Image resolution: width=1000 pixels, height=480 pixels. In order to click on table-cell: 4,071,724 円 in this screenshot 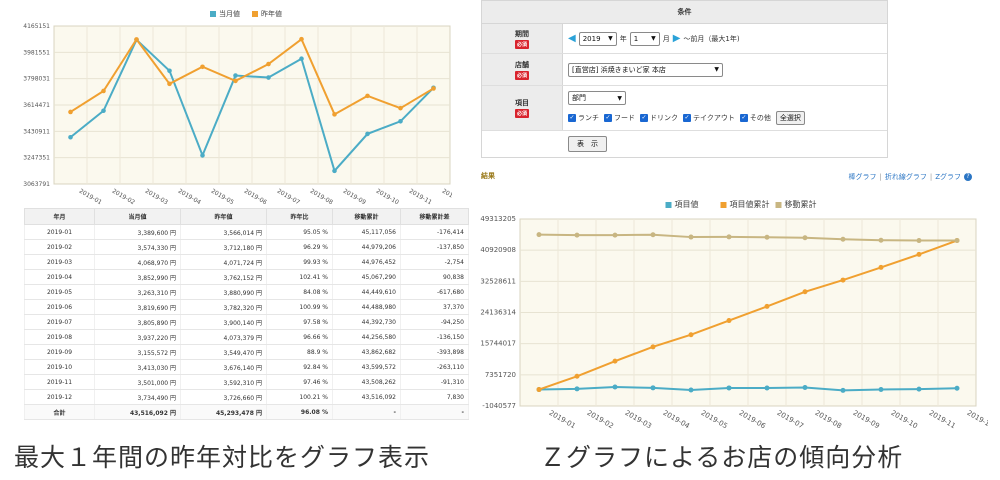, I will do `click(223, 262)`.